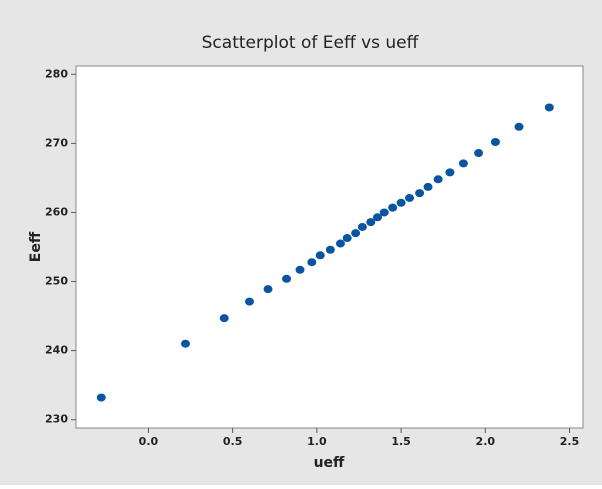  Describe the element at coordinates (233, 441) in the screenshot. I see `x-tick-label: 0.5` at that location.